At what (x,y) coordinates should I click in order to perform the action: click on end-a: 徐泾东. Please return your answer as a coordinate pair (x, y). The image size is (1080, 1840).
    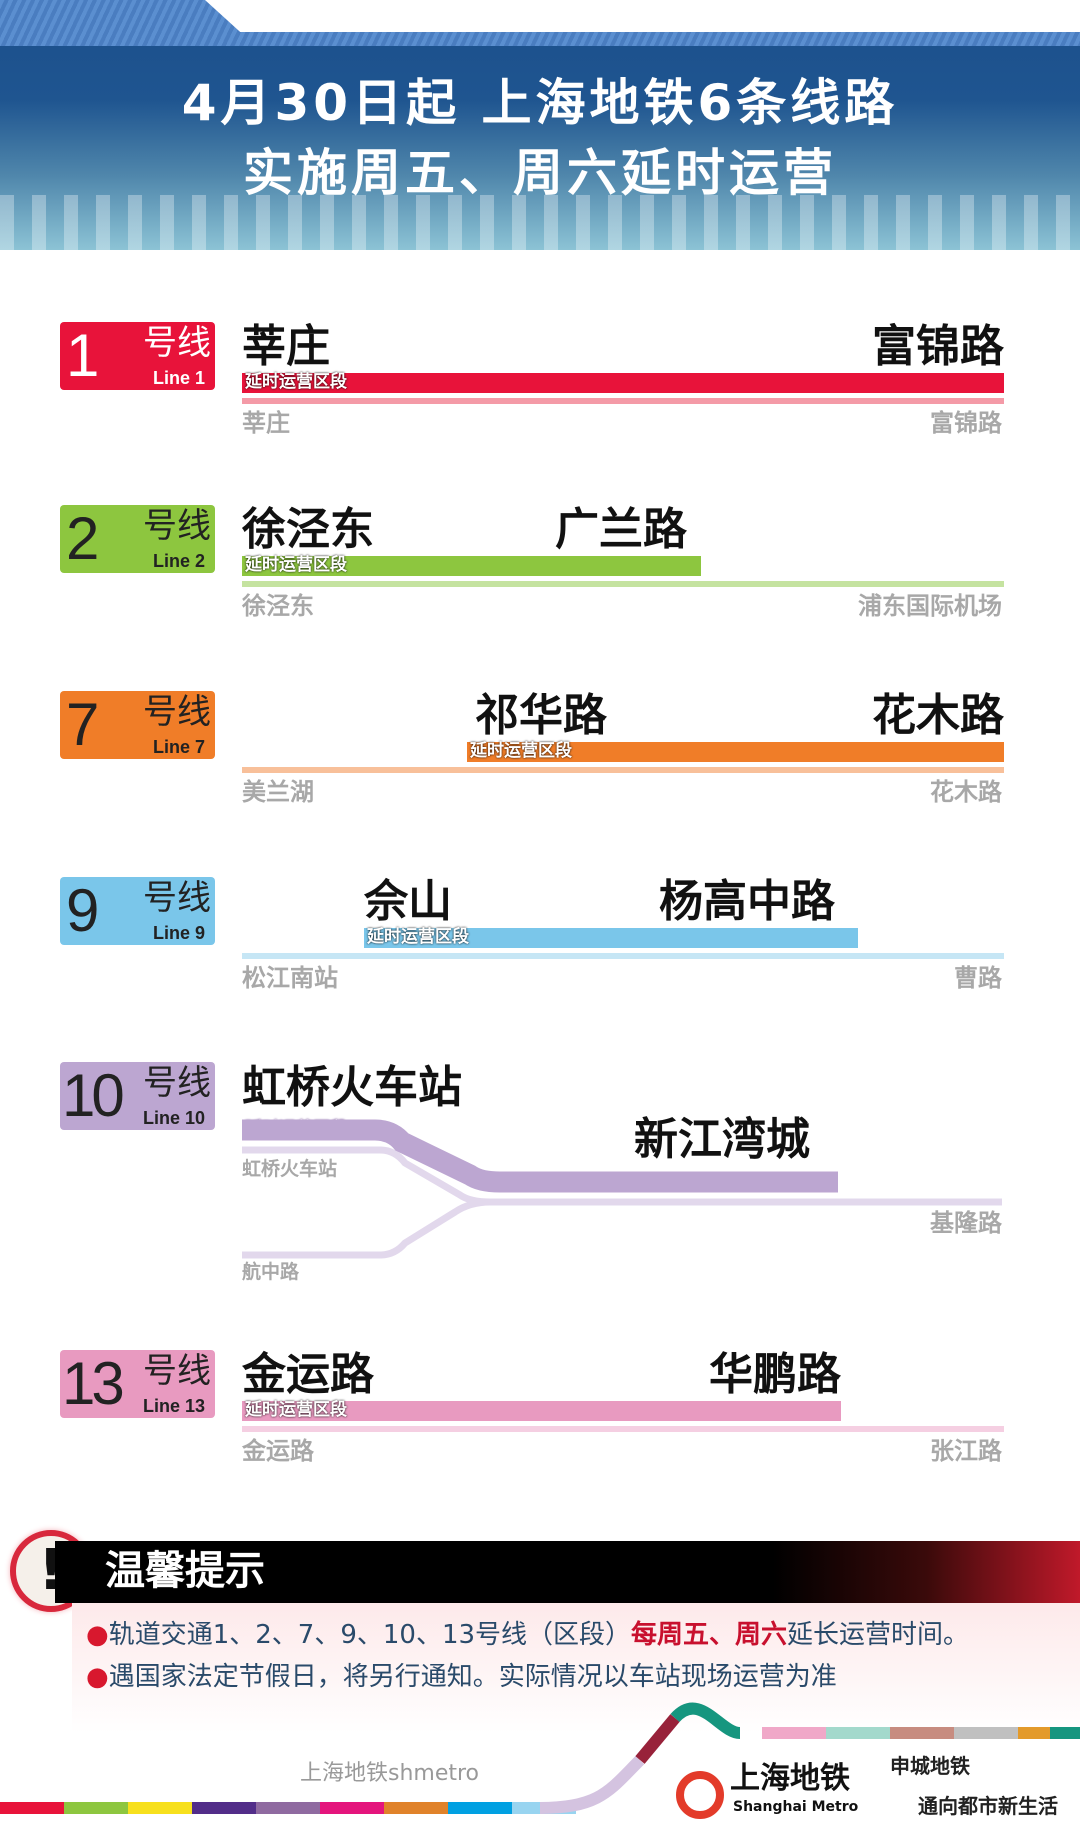
    Looking at the image, I should click on (278, 606).